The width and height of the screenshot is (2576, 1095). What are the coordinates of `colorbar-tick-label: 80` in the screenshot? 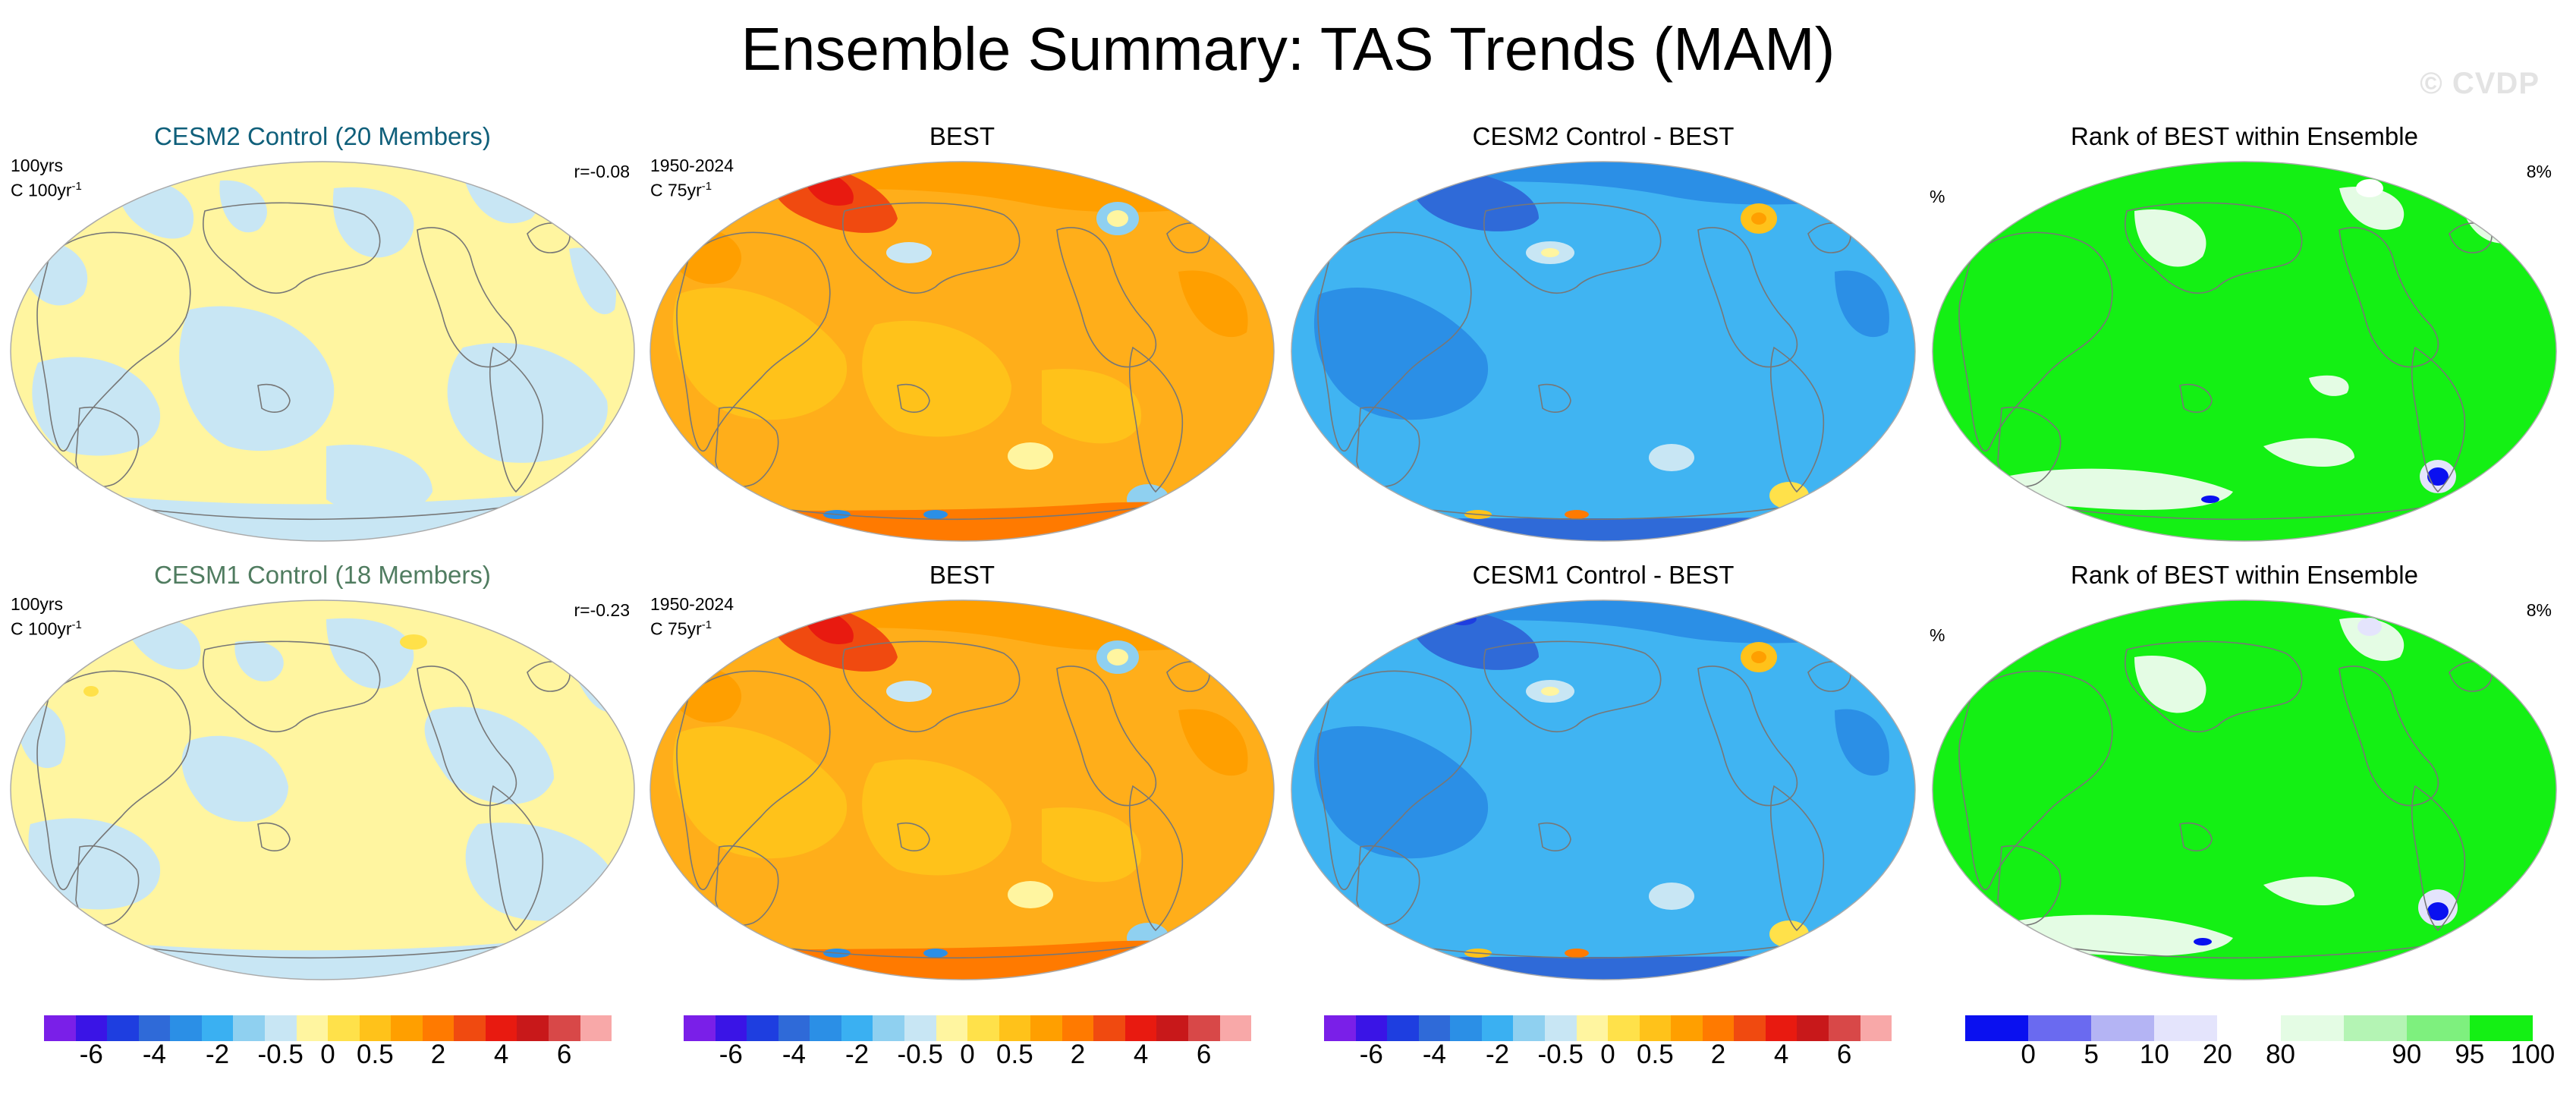 It's located at (2281, 1054).